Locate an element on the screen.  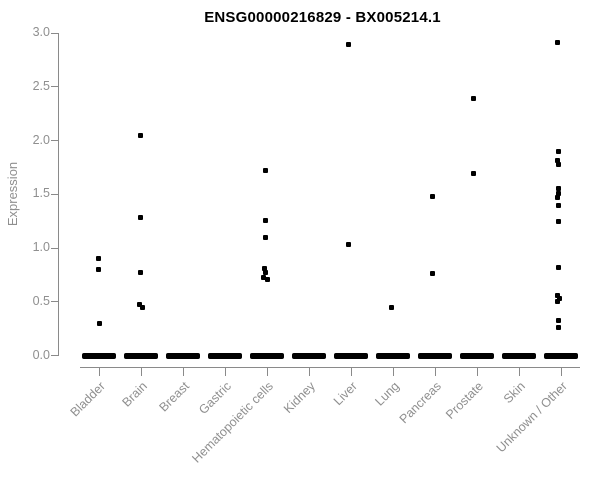
y-tick-label: 1.0 is located at coordinates (41, 247).